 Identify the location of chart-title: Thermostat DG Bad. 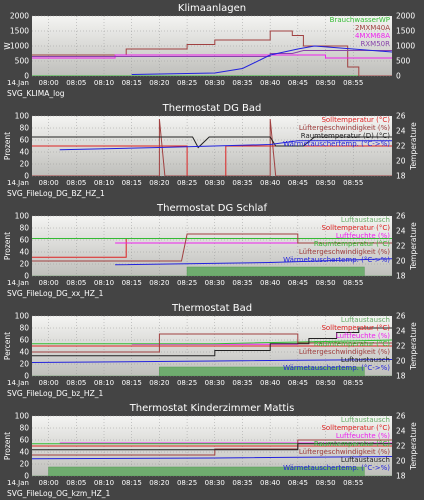
(212, 108).